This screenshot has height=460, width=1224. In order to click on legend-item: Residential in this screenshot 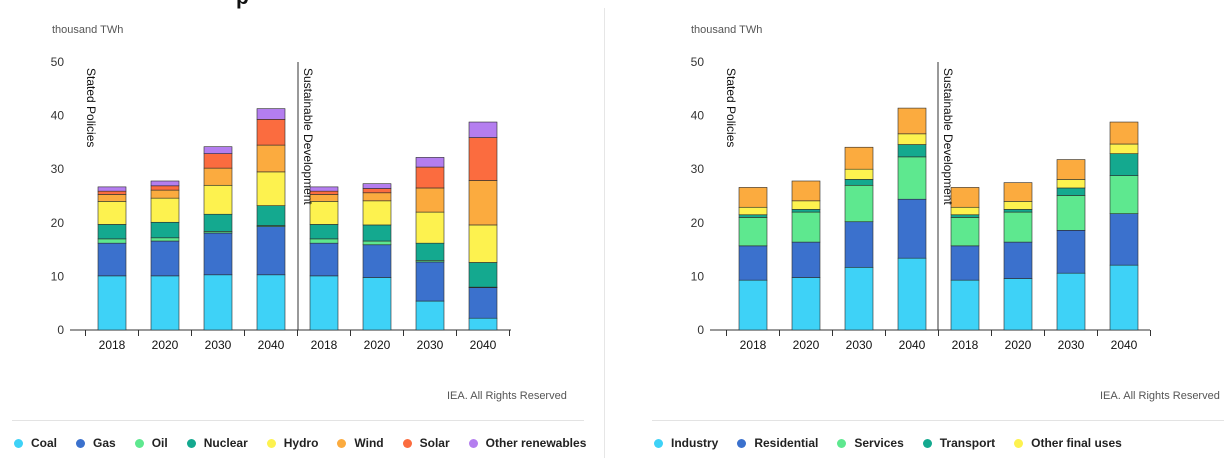, I will do `click(777, 443)`.